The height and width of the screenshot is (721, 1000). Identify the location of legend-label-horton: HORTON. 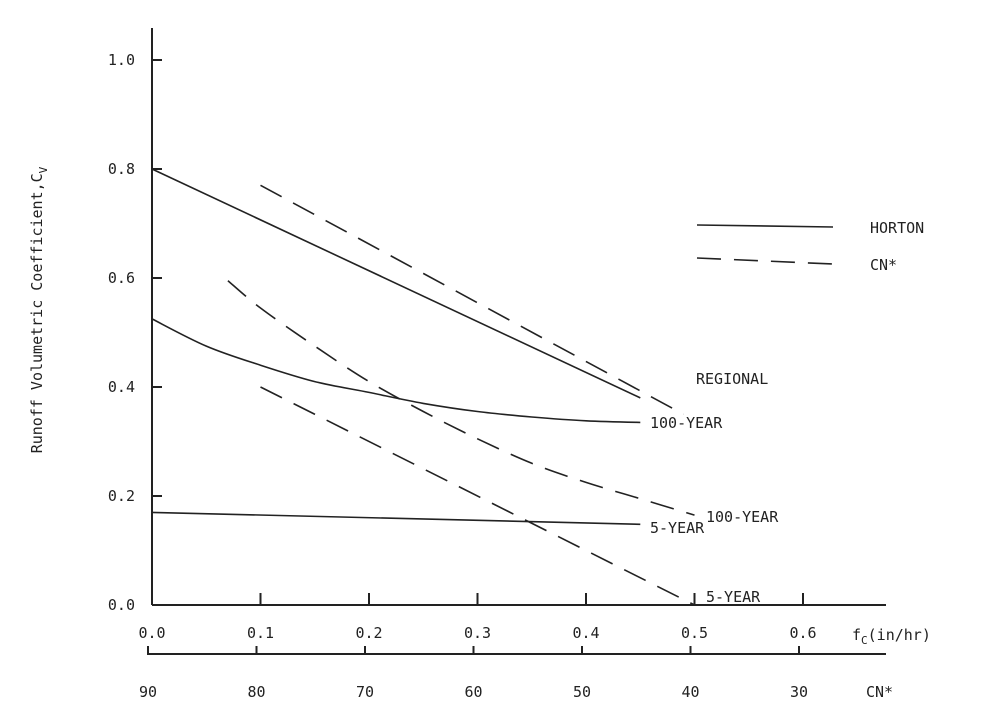
(897, 228).